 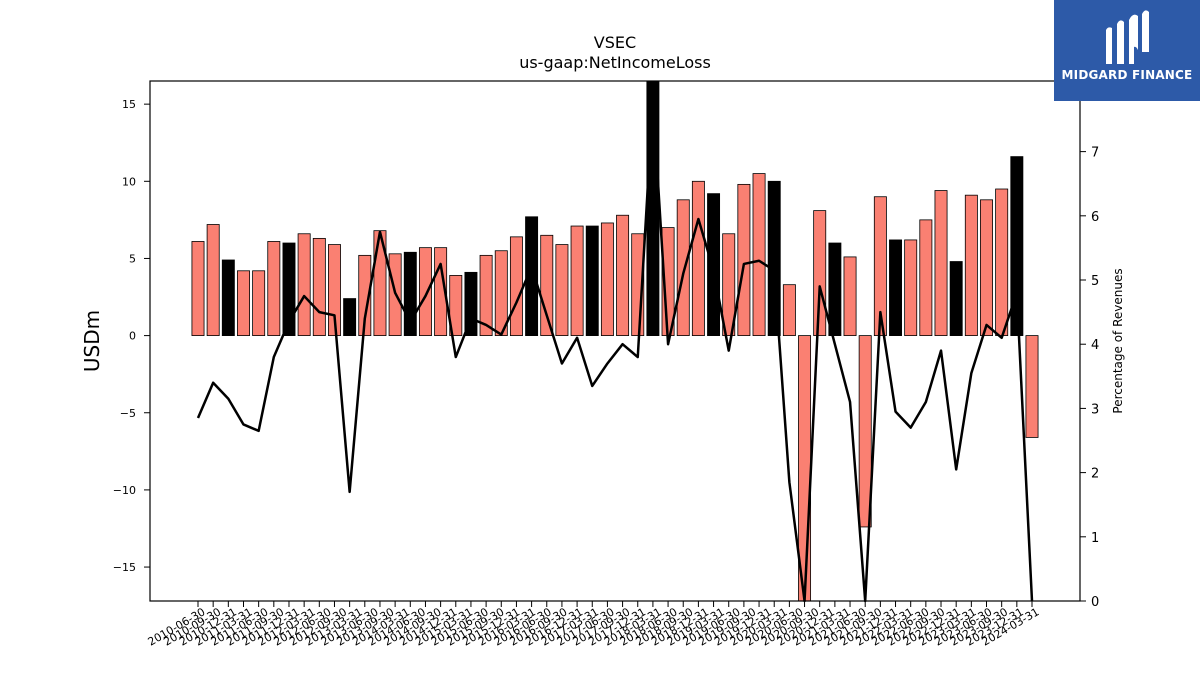 I want to click on y2-tick-label: 1, so click(x=1095, y=538).